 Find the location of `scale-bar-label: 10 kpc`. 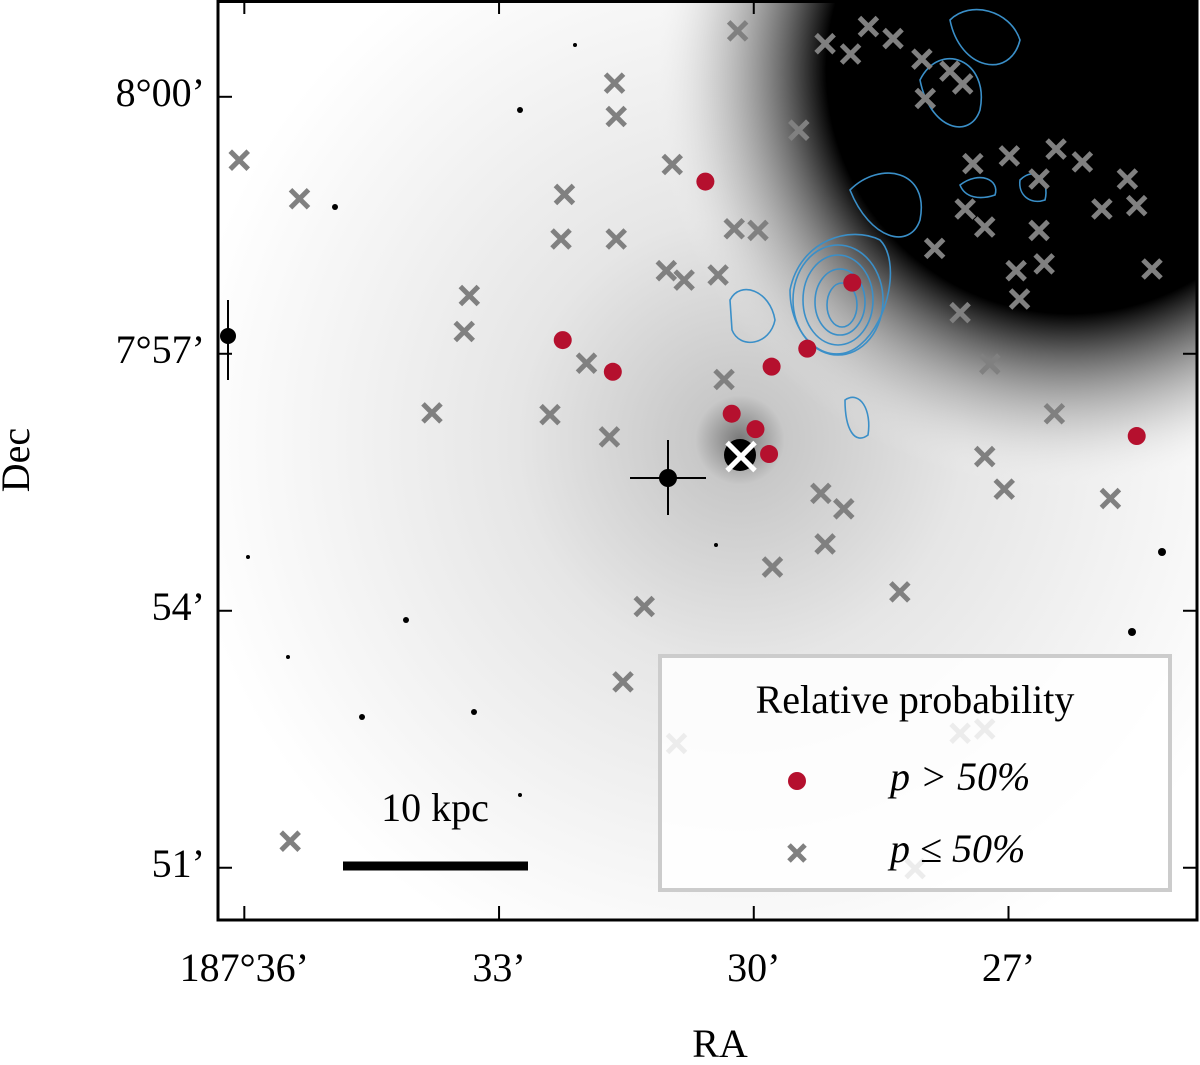

scale-bar-label: 10 kpc is located at coordinates (435, 807).